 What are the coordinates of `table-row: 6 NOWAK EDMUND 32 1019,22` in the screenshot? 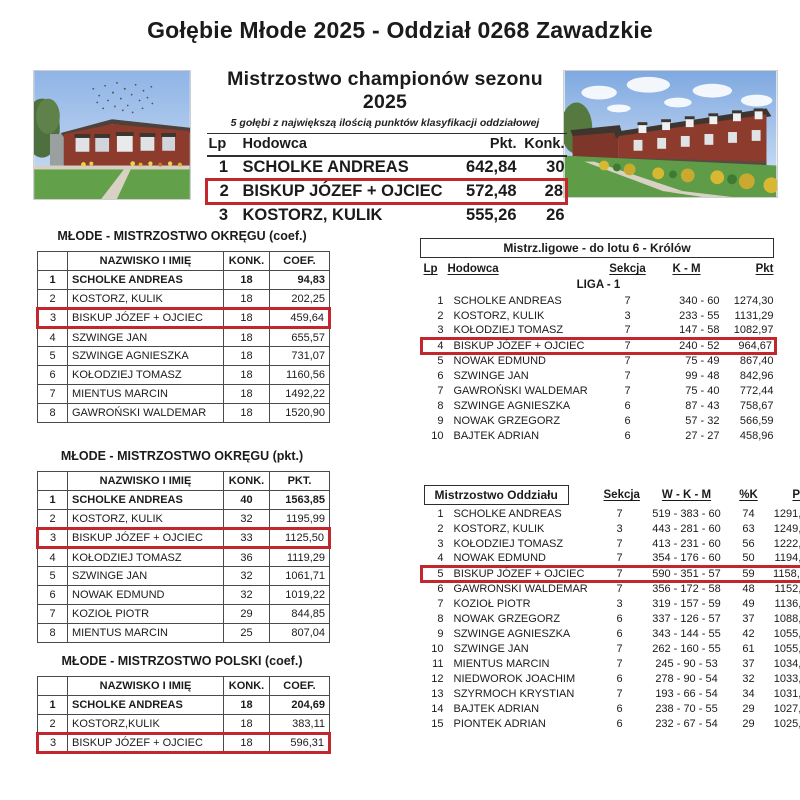 It's located at (183, 595).